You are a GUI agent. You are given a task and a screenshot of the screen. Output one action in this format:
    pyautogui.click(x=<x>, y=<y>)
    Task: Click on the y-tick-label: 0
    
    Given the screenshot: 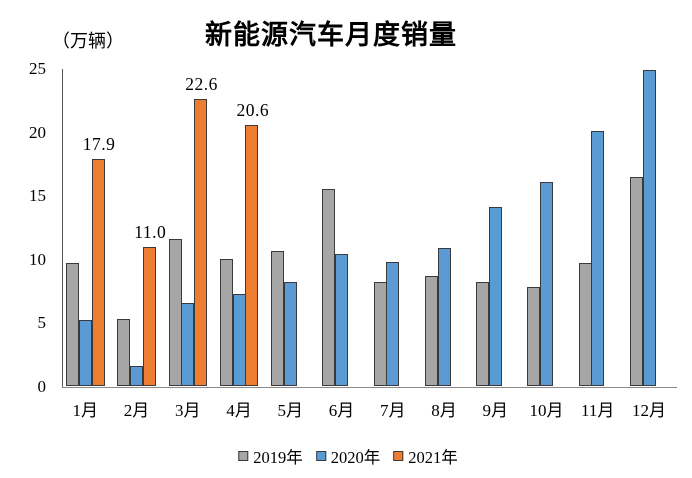 What is the action you would take?
    pyautogui.click(x=42, y=386)
    